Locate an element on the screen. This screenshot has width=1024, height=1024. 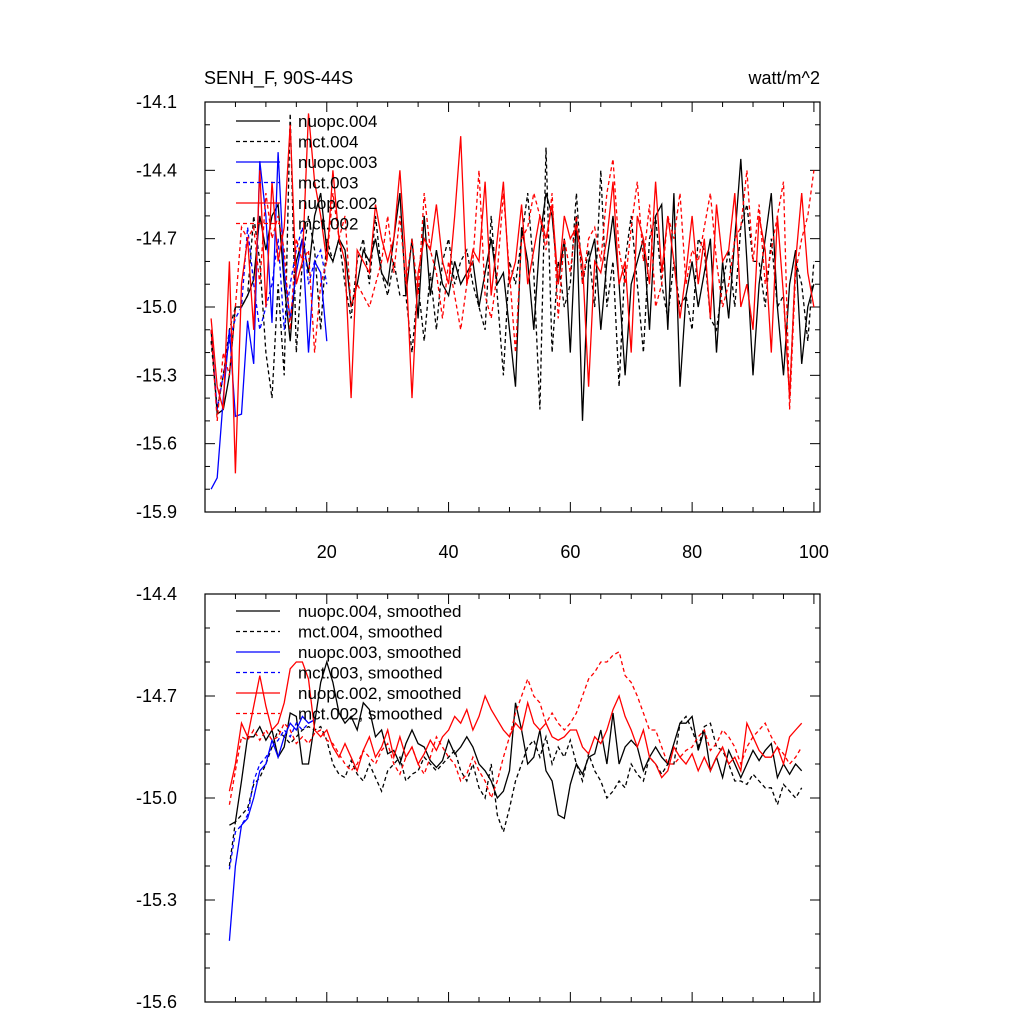
series-line-mct-003-smoothed is located at coordinates (271, 794).